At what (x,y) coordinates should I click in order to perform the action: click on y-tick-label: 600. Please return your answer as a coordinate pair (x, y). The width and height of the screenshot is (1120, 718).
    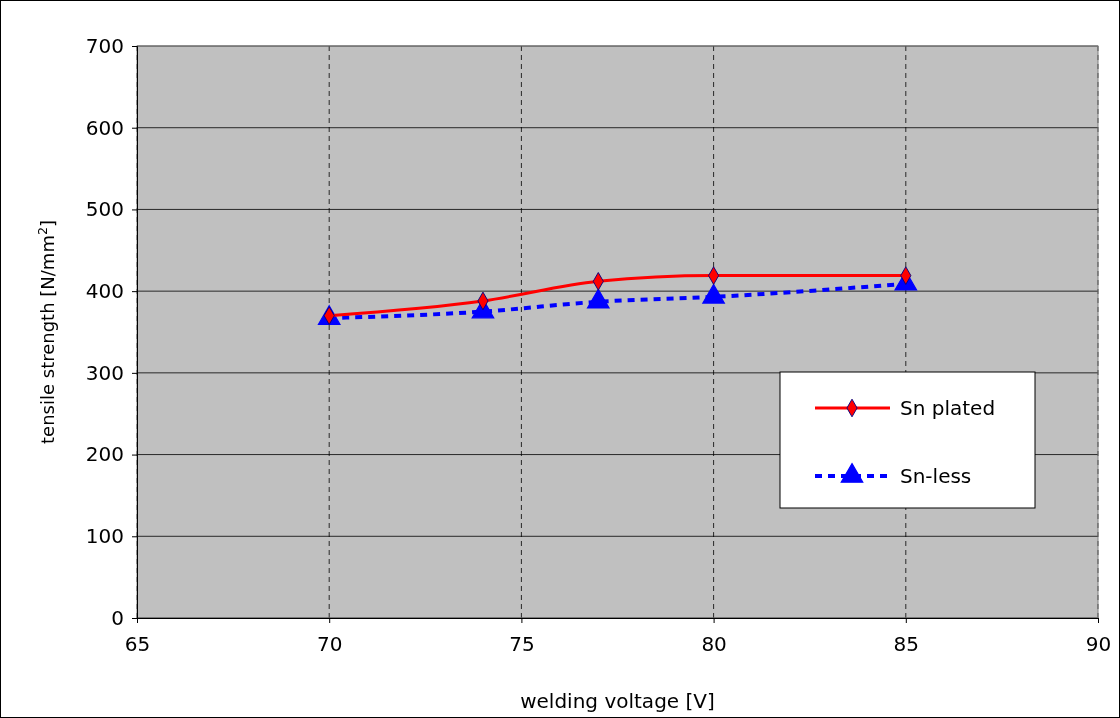
    Looking at the image, I should click on (104, 127).